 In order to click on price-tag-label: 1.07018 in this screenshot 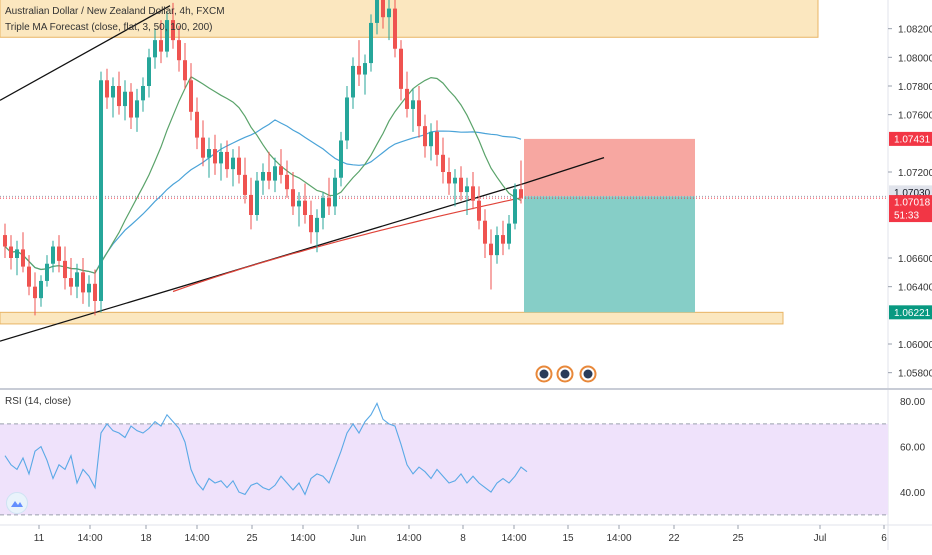, I will do `click(912, 203)`.